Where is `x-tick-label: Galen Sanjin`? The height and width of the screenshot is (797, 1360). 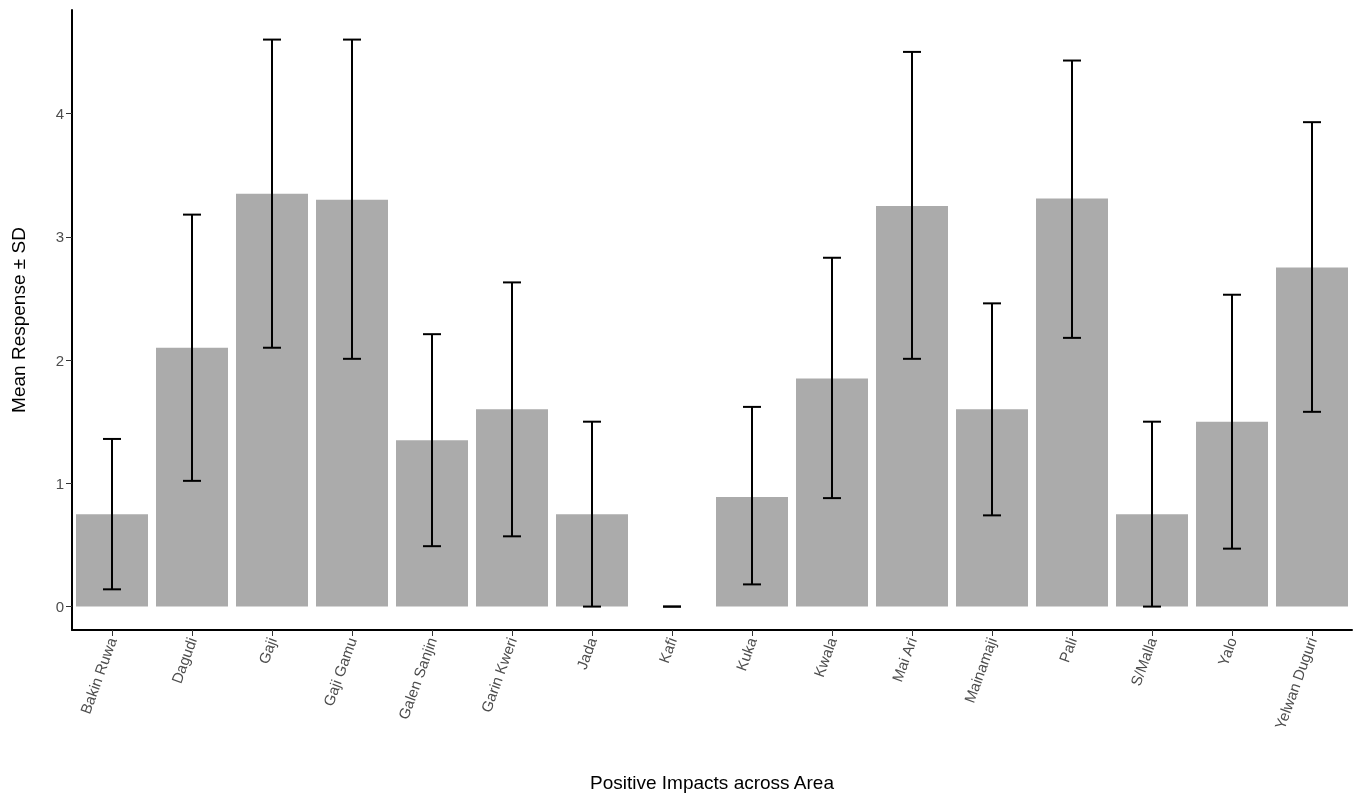 x-tick-label: Galen Sanjin is located at coordinates (417, 678).